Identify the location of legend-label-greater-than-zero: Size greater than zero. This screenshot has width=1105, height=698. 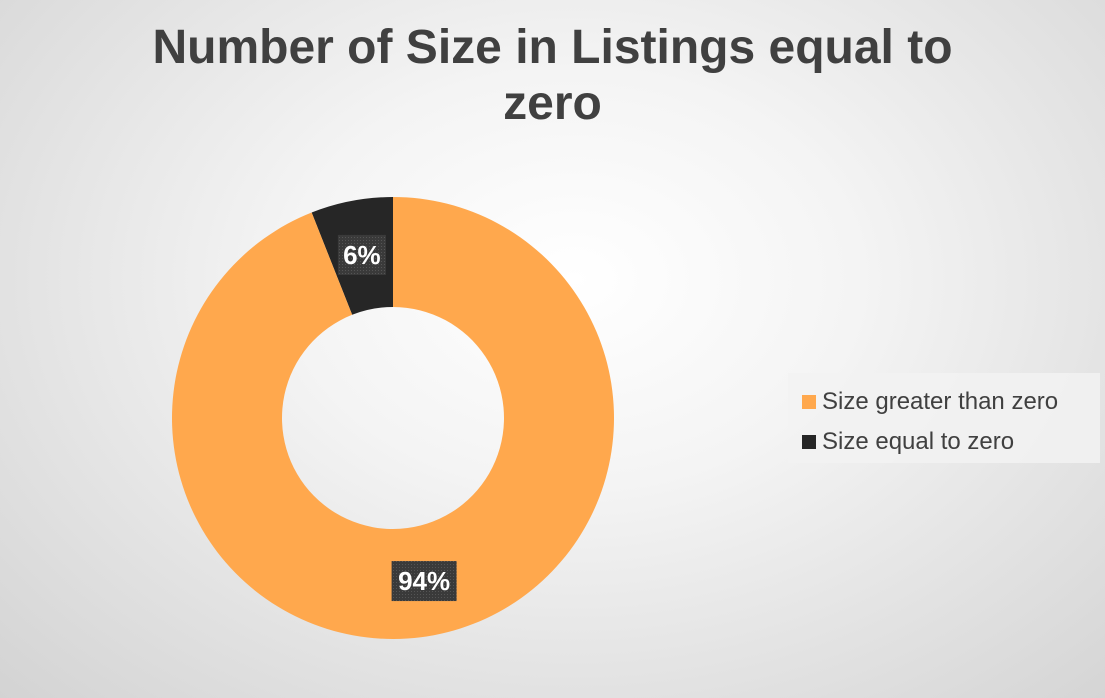
(940, 401).